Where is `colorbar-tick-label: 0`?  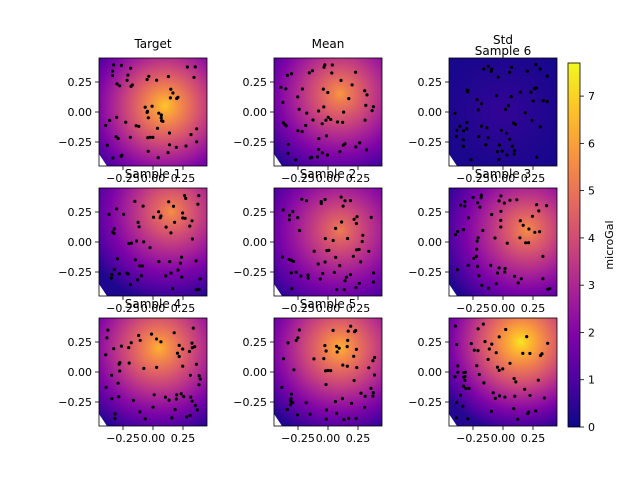 colorbar-tick-label: 0 is located at coordinates (591, 427).